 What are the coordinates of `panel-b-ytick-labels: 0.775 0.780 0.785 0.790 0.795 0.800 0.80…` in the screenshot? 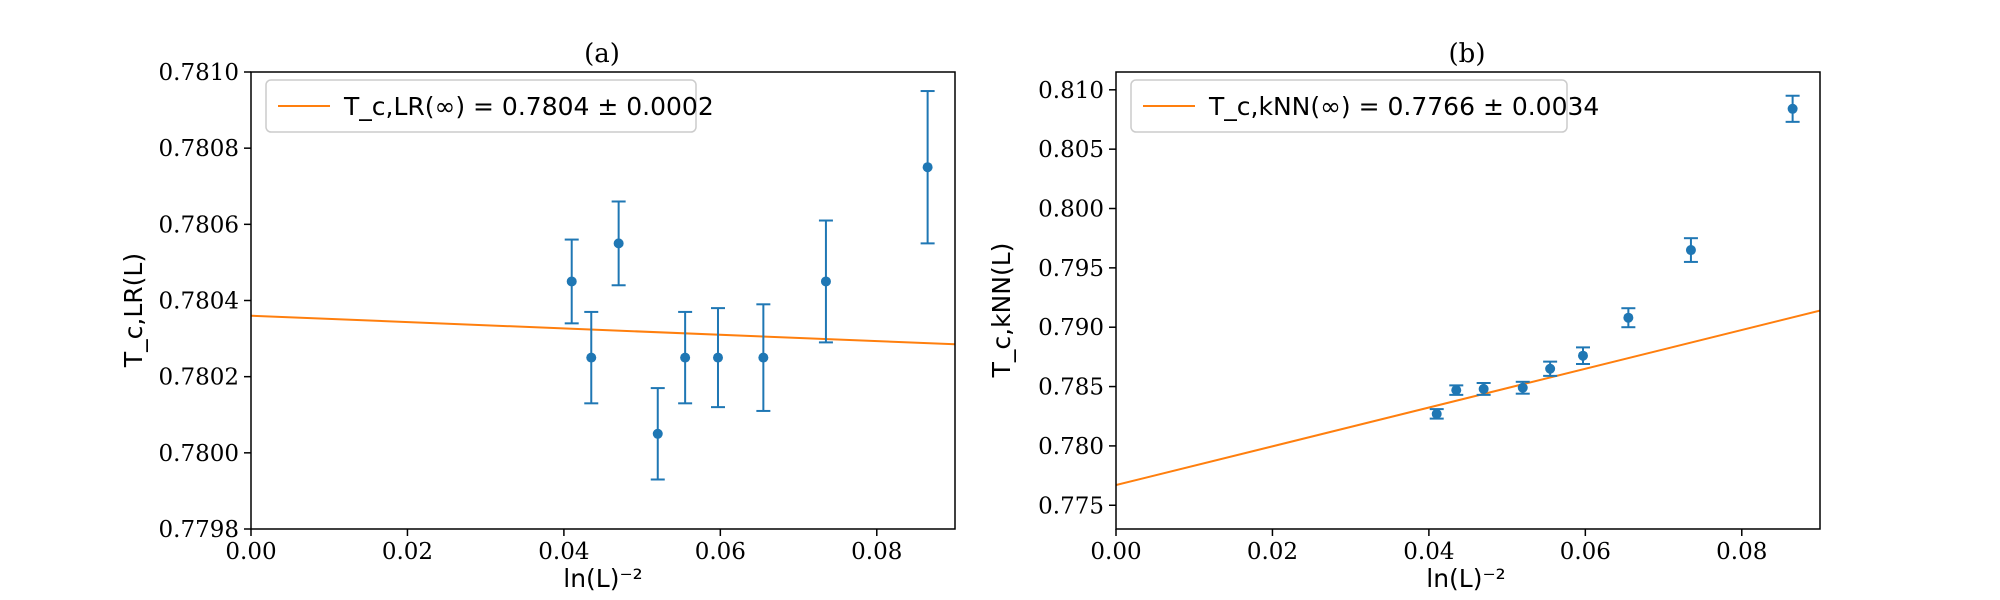 It's located at (1071, 298).